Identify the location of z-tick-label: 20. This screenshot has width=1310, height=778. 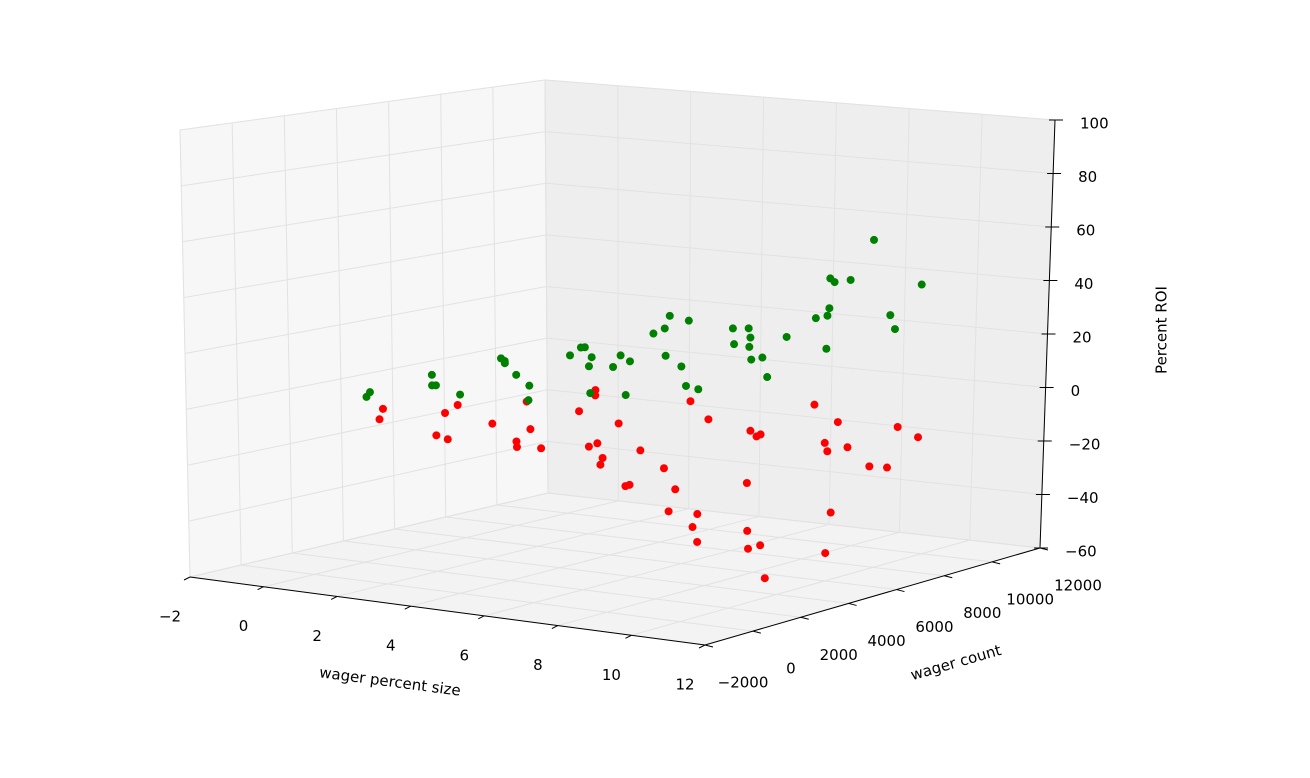
(1082, 338).